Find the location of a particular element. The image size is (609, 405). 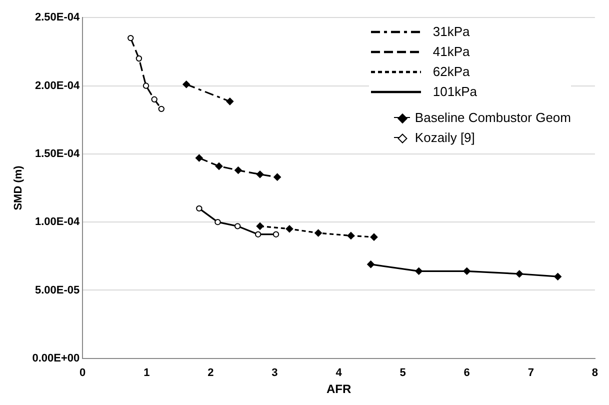

annotation: Baseline Combustor Geom is located at coordinates (492, 118).